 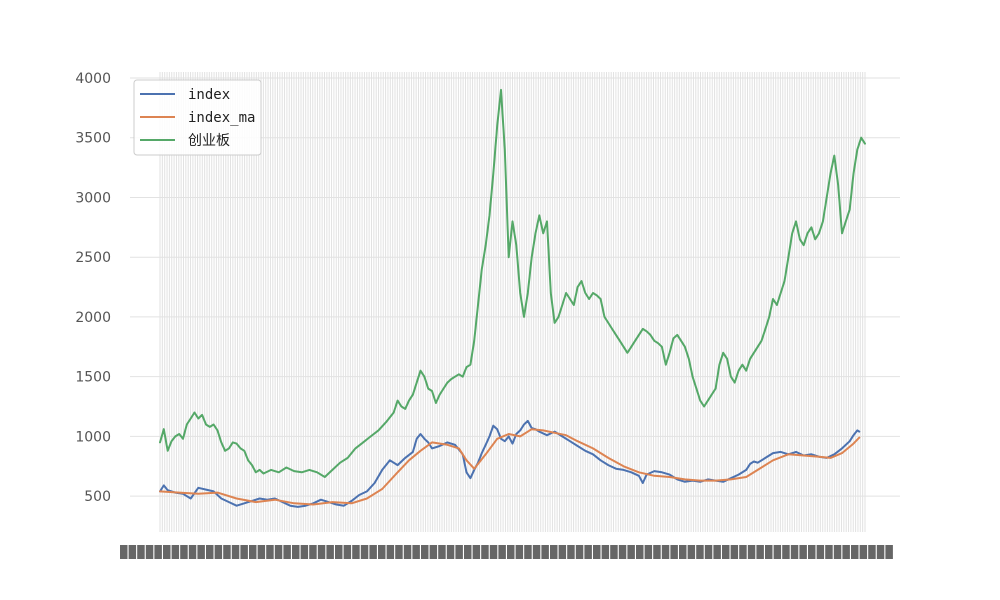 What do you see at coordinates (93, 437) in the screenshot?
I see `y-tick-label: 1000` at bounding box center [93, 437].